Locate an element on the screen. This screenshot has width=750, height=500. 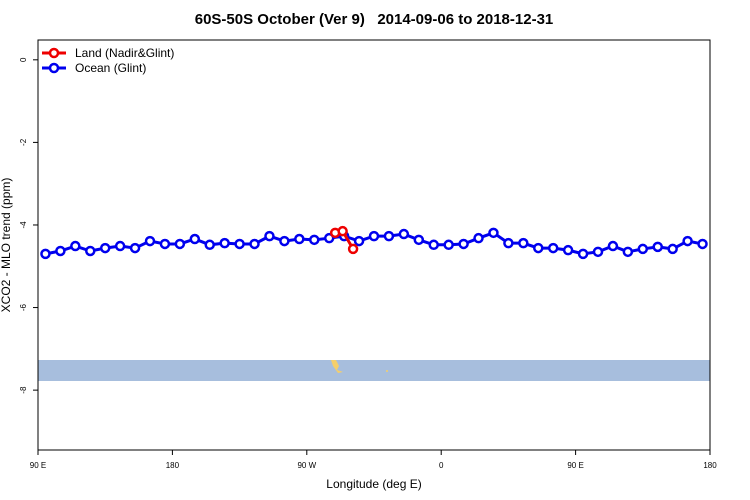
legend-label: Ocean (Glint) is located at coordinates (110, 68).